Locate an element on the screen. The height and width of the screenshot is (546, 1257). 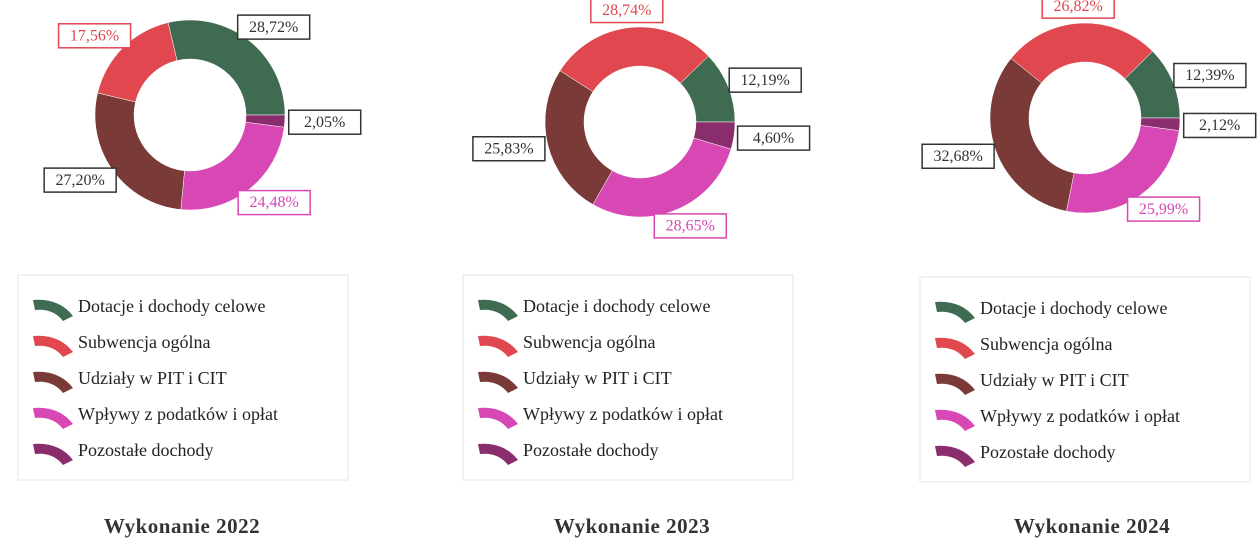
chart-title: Wykonanie 2024 is located at coordinates (1092, 526).